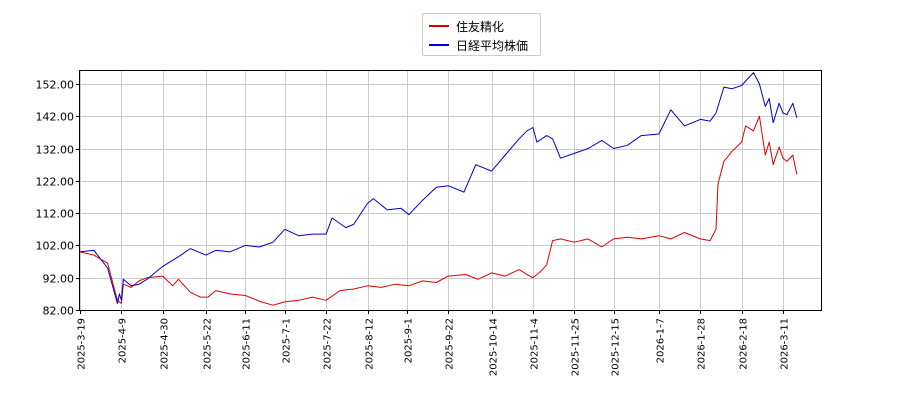 The height and width of the screenshot is (400, 900). What do you see at coordinates (616, 347) in the screenshot?
I see `x-tick-label: 2025-12-15` at bounding box center [616, 347].